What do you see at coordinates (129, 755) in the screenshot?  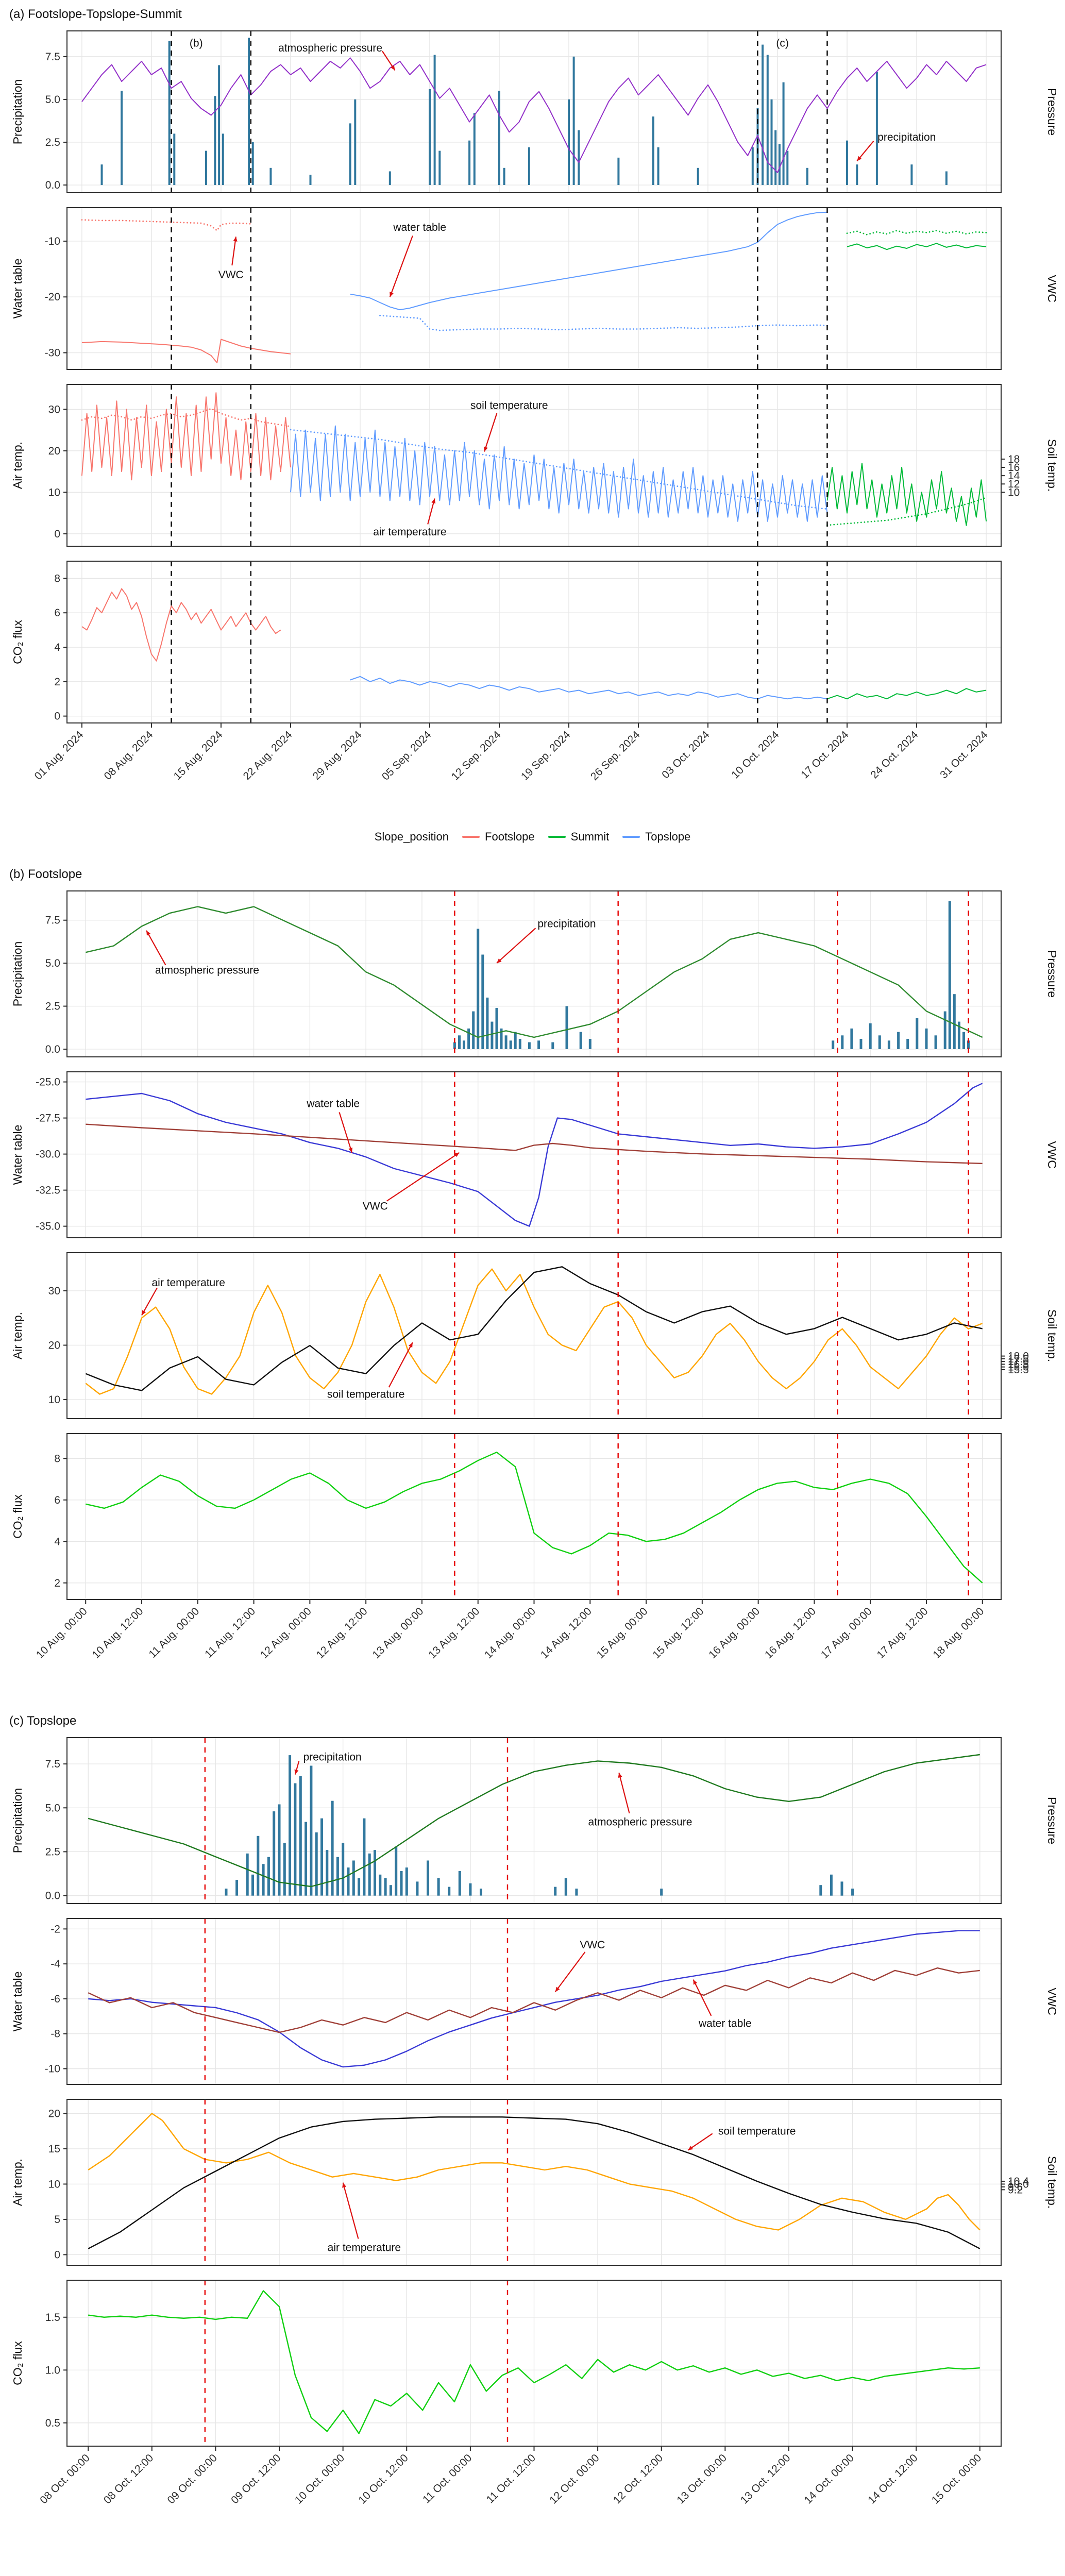 I see `x-tick-label: 08 Aug. 2024` at bounding box center [129, 755].